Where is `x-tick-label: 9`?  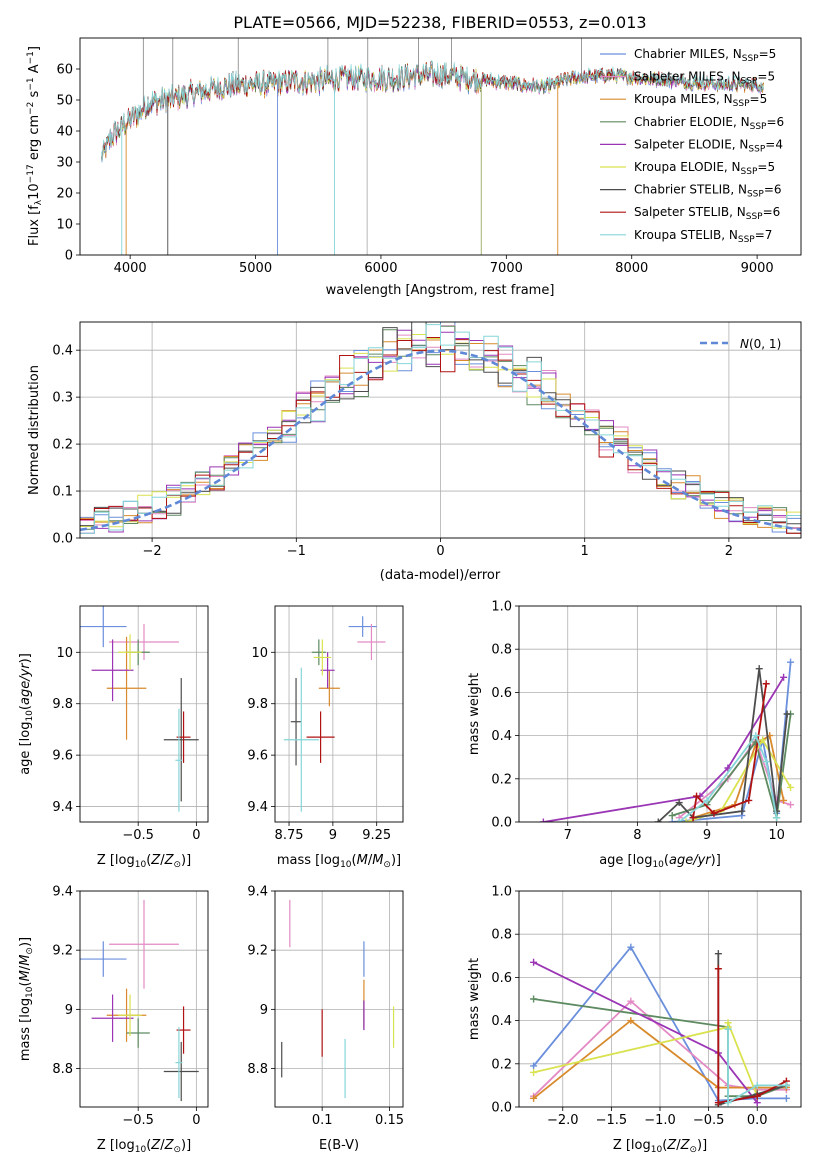 x-tick-label: 9 is located at coordinates (707, 835).